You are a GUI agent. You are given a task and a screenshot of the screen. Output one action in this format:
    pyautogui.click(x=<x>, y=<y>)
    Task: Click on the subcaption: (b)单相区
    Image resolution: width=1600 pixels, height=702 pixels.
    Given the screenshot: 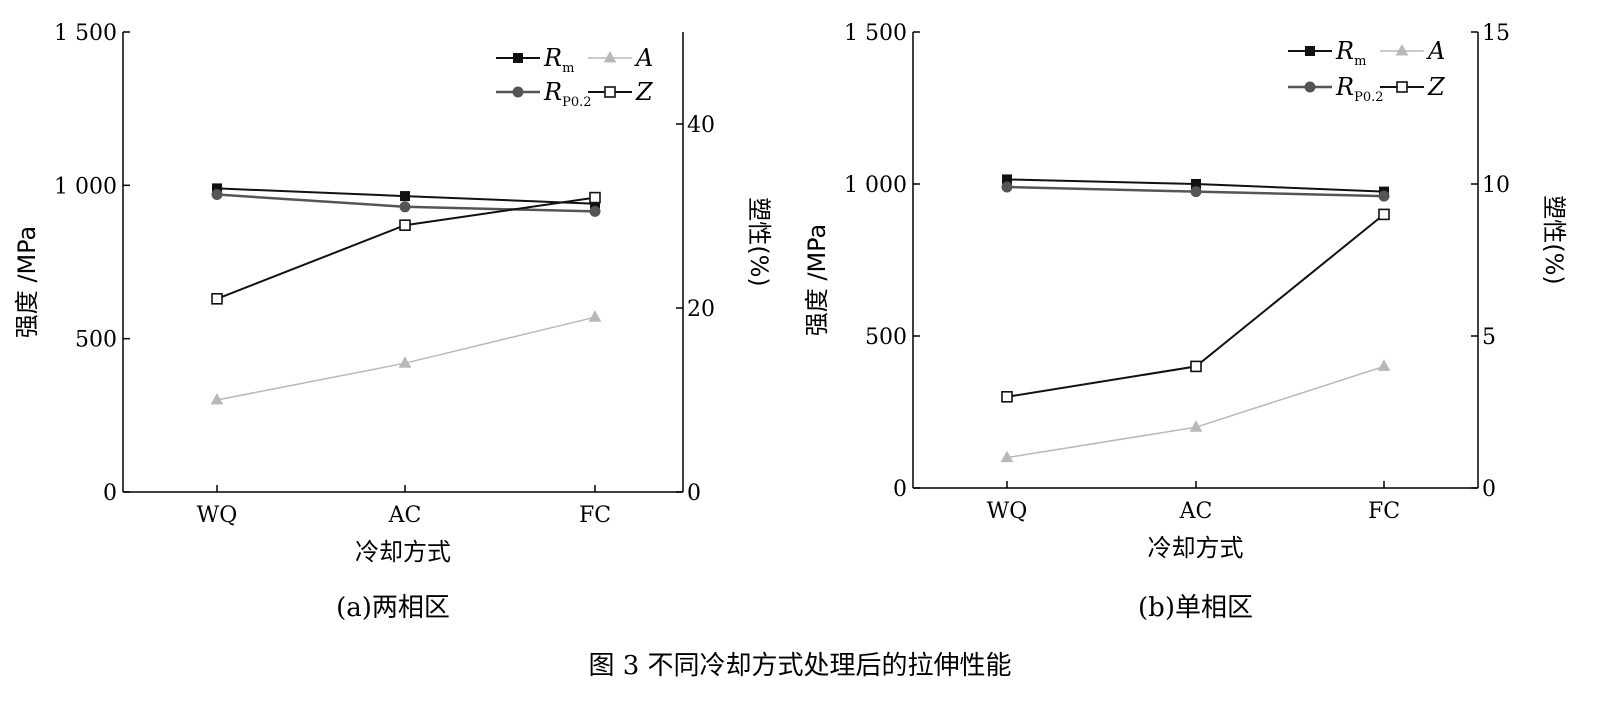 What is the action you would take?
    pyautogui.click(x=1195, y=608)
    